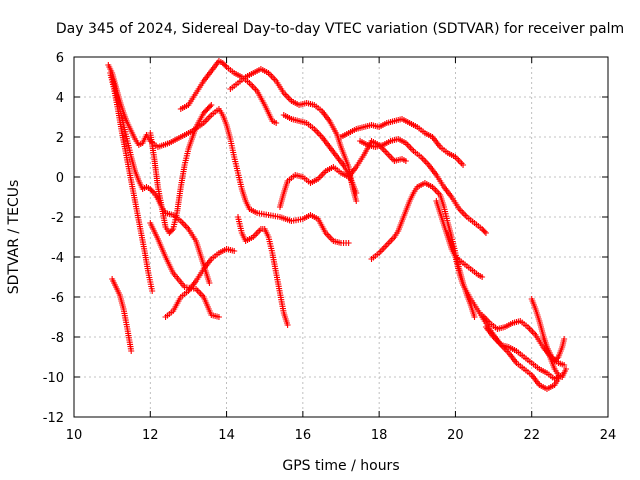  Describe the element at coordinates (150, 435) in the screenshot. I see `x-tick-label: 12` at that location.